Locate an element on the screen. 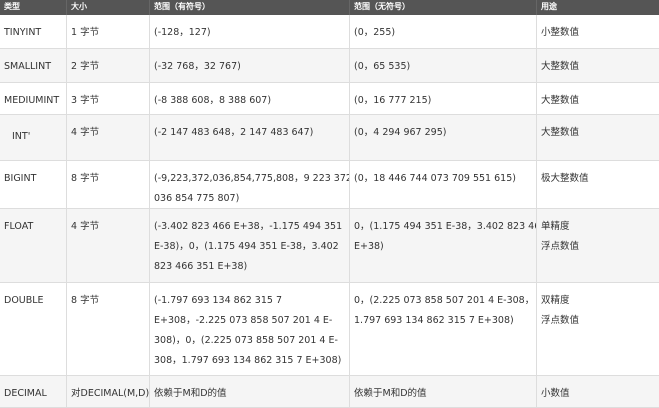  header-type: 类型 is located at coordinates (12, 6).